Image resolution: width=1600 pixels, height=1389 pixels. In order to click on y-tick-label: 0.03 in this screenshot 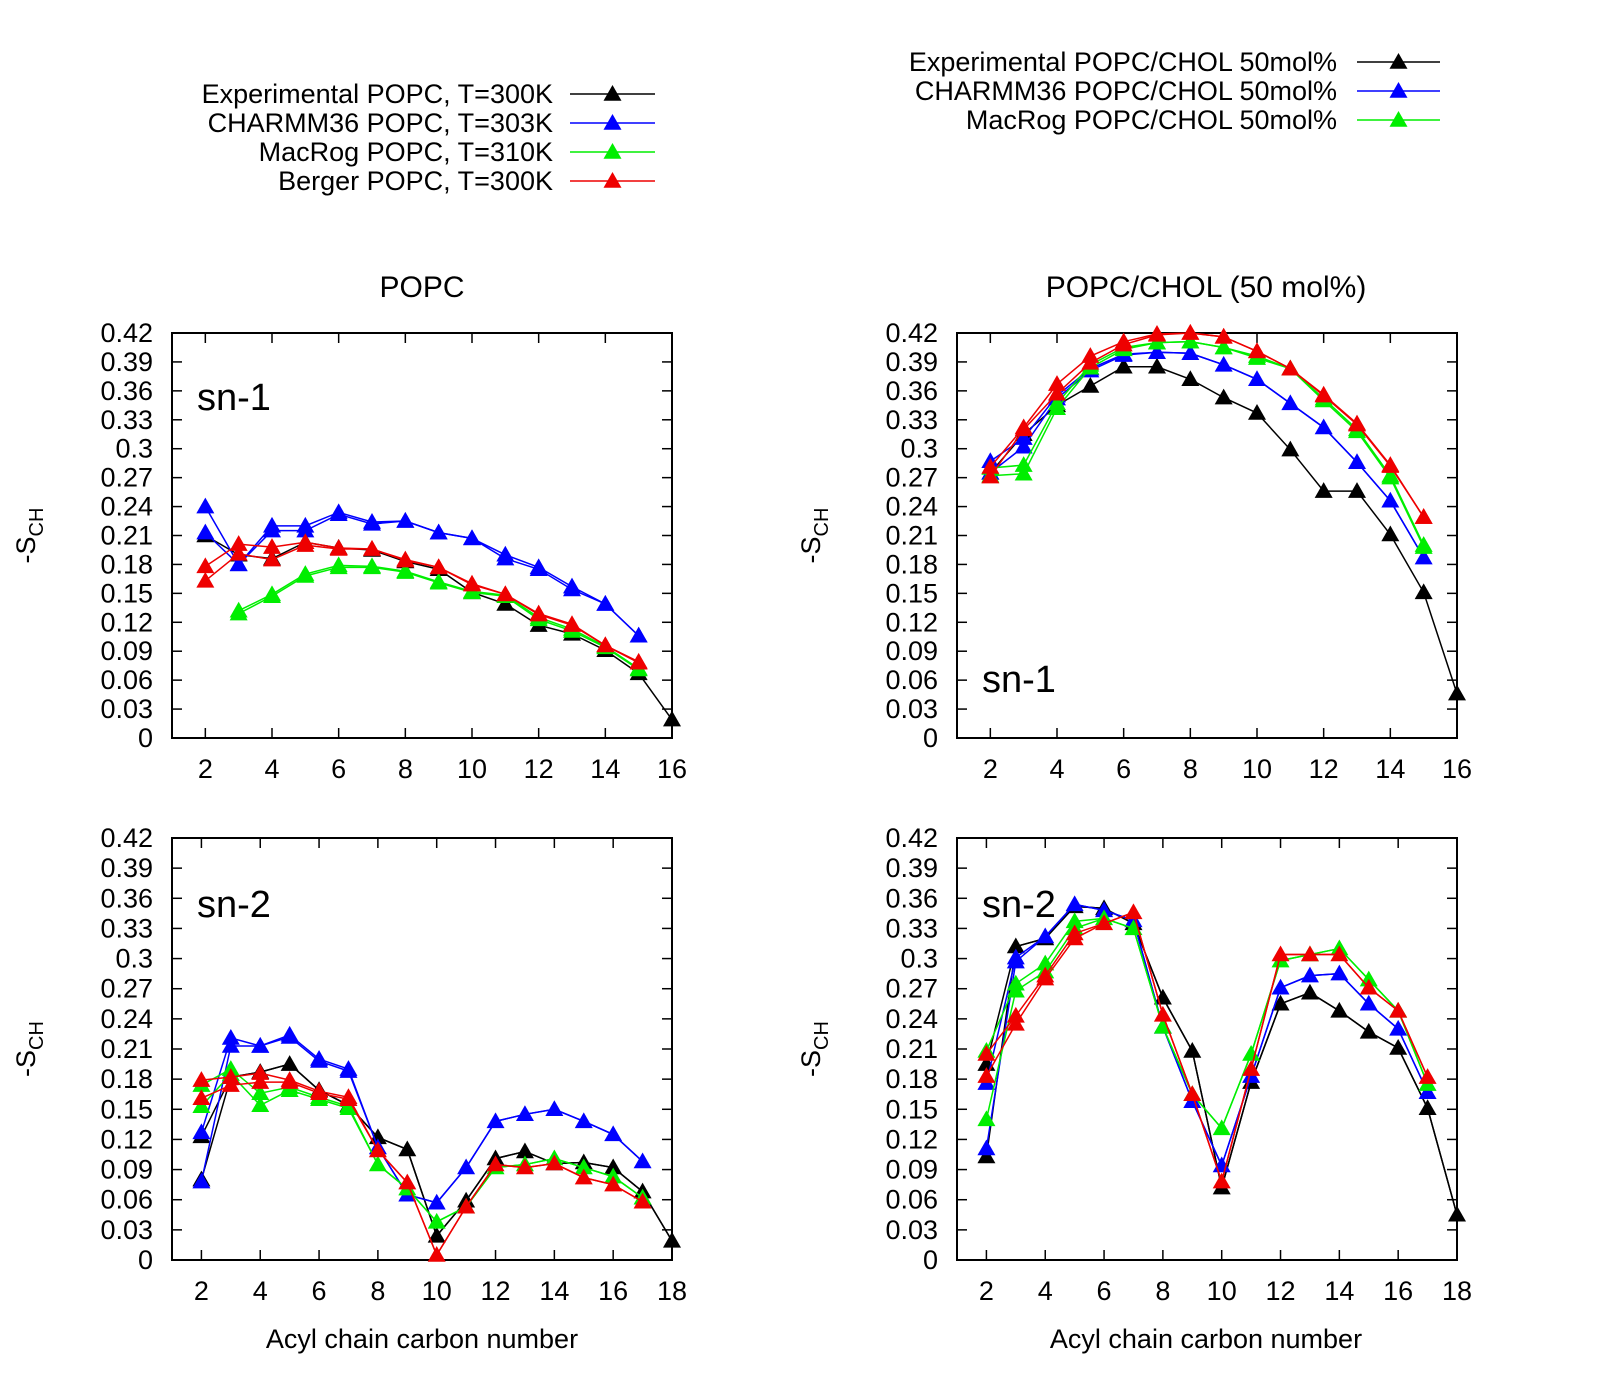, I will do `click(911, 709)`.